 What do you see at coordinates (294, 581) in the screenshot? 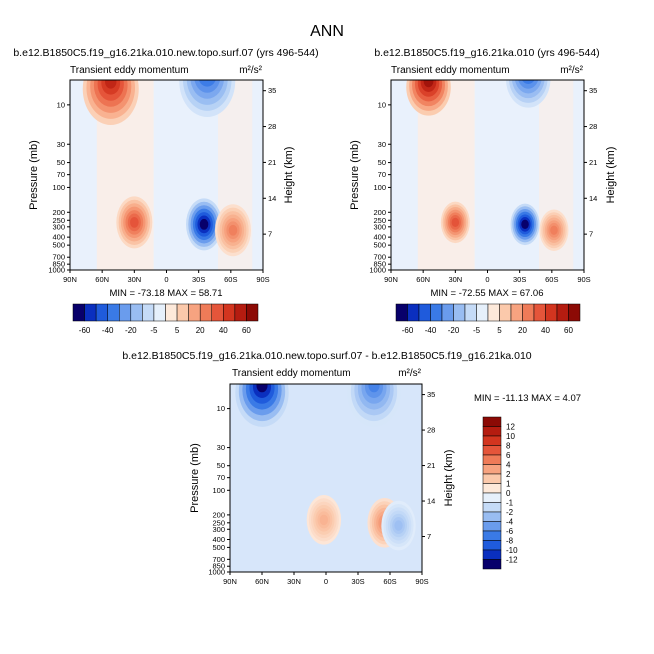
I see `x-tick-label: 30N` at bounding box center [294, 581].